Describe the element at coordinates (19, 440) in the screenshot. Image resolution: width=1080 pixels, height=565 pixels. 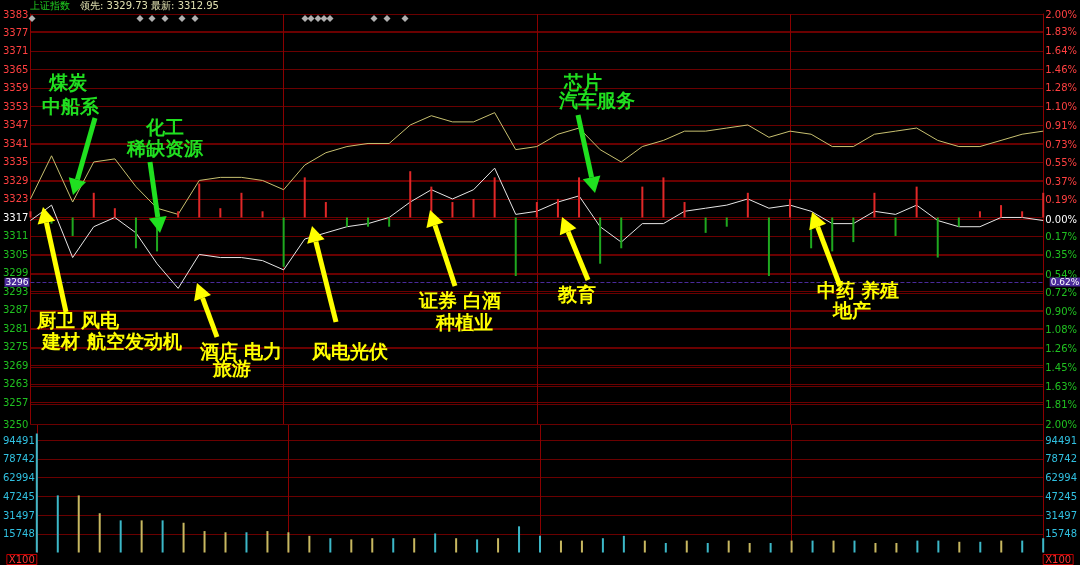
I see `y-tick-label: 94491` at that location.